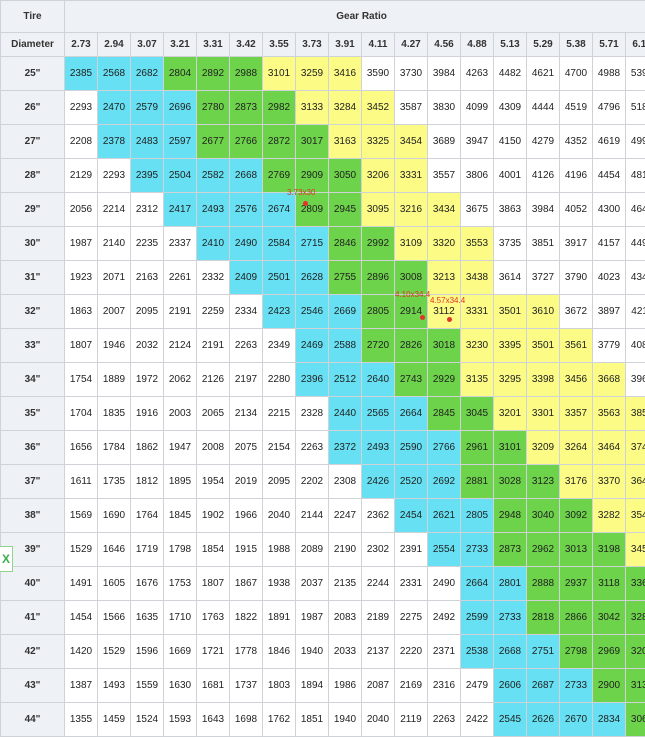 The image size is (645, 737). What do you see at coordinates (312, 312) in the screenshot?
I see `rpm-cell: 2546` at bounding box center [312, 312].